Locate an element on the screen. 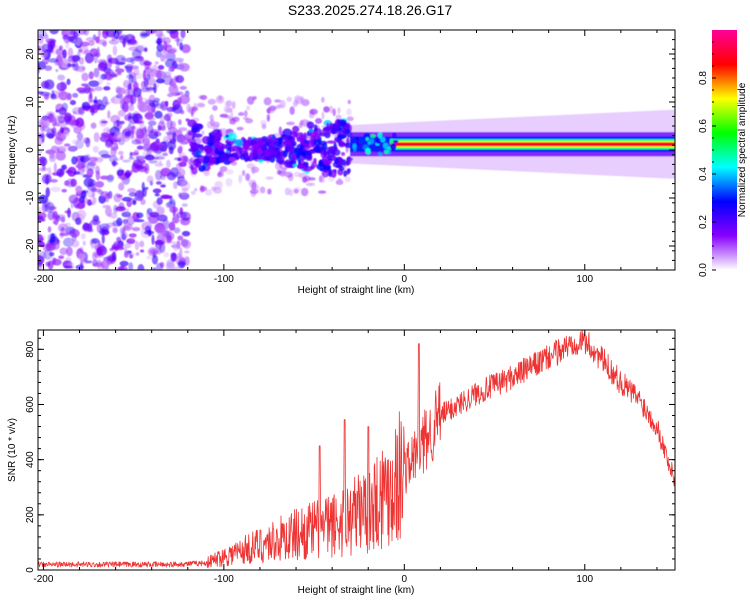  snr-xtick-label: -200 is located at coordinates (43, 579).